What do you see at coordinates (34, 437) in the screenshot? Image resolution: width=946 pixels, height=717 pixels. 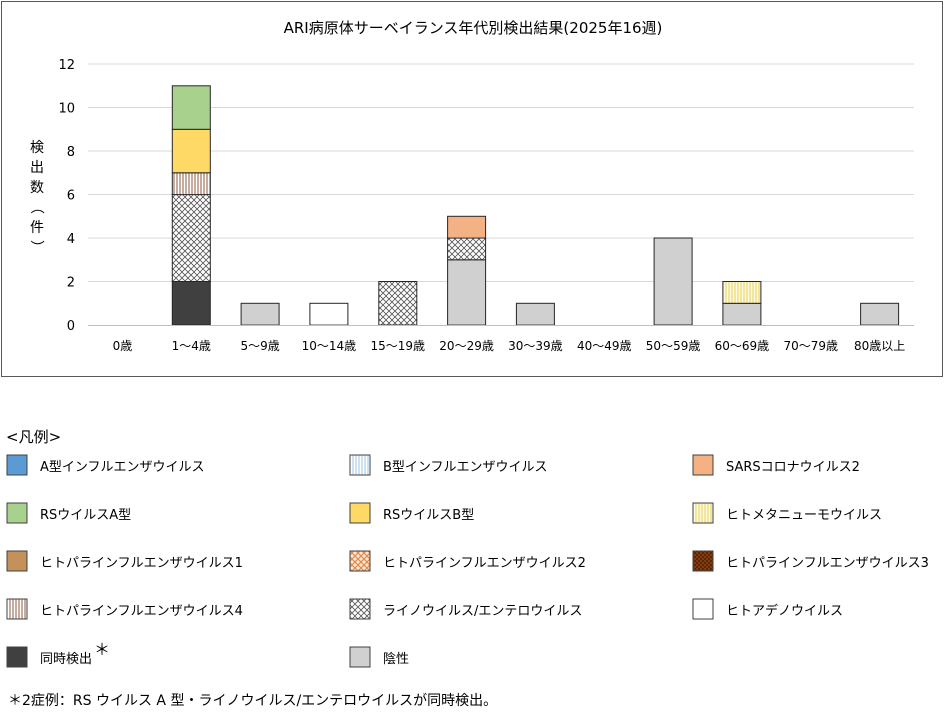 I see `legend-title: <凡例>` at bounding box center [34, 437].